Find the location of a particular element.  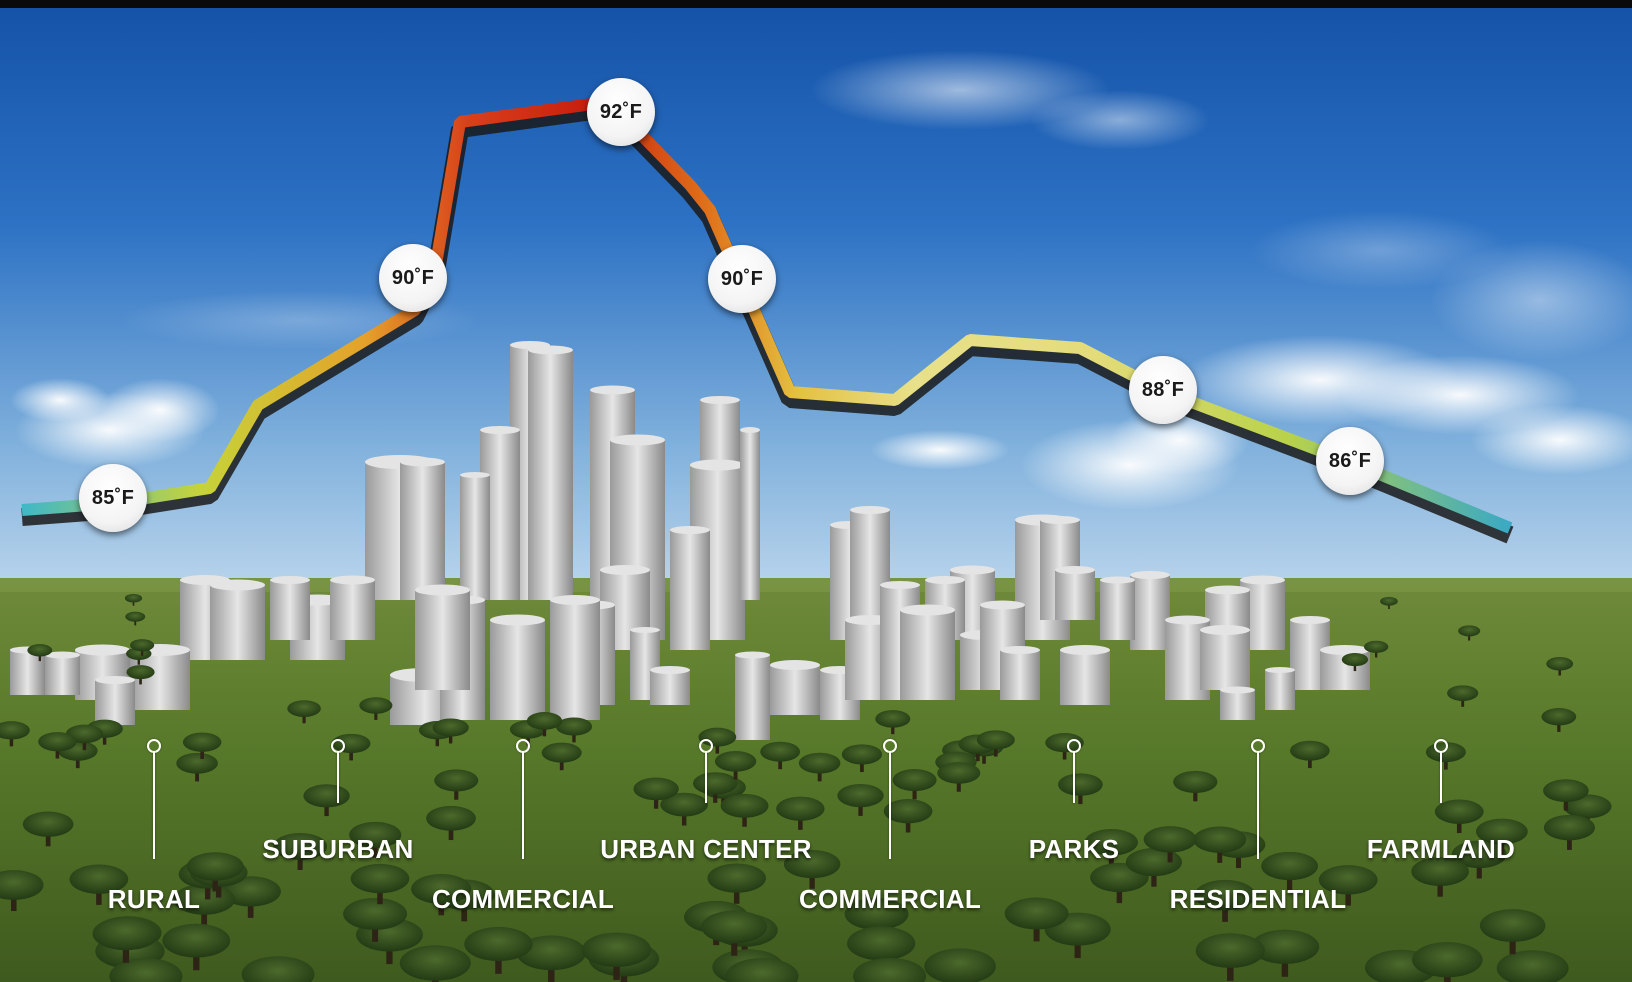

pin-urban-center is located at coordinates (706, 777).